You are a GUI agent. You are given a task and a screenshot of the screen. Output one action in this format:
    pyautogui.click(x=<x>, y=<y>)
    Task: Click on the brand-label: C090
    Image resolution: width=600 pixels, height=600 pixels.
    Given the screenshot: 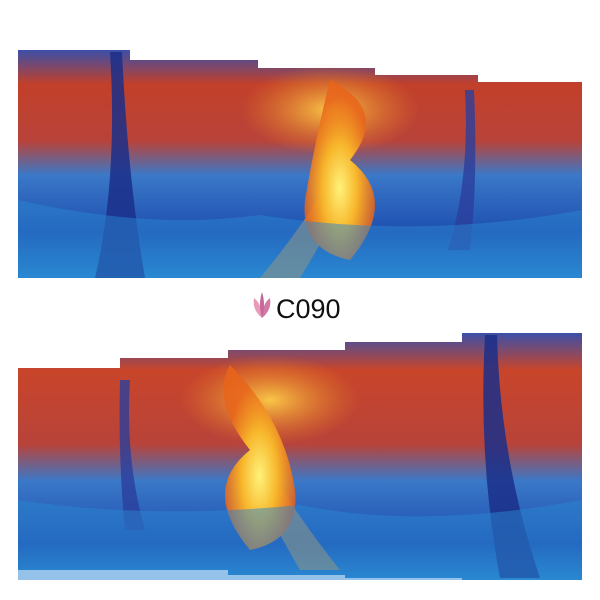 What is the action you would take?
    pyautogui.click(x=297, y=308)
    